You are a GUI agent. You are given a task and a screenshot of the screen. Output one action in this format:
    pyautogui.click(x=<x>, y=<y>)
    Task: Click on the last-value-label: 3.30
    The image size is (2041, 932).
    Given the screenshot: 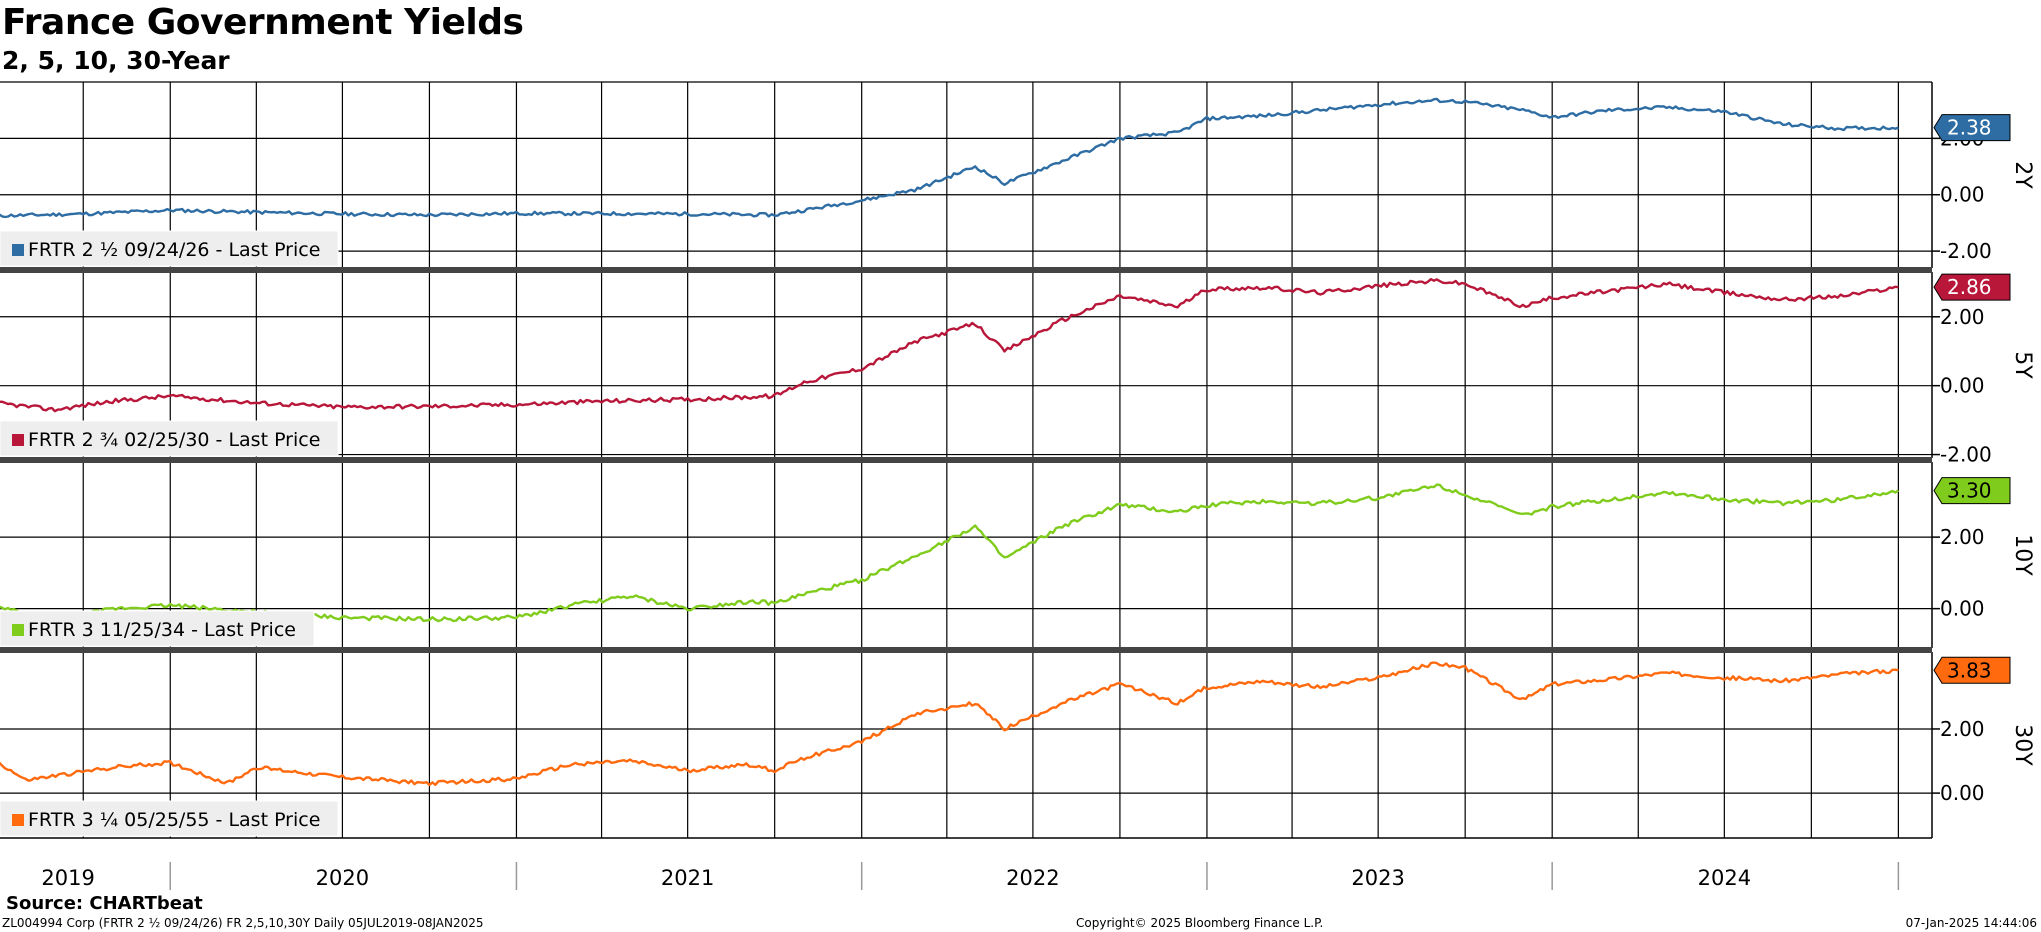 What is the action you would take?
    pyautogui.click(x=1969, y=491)
    